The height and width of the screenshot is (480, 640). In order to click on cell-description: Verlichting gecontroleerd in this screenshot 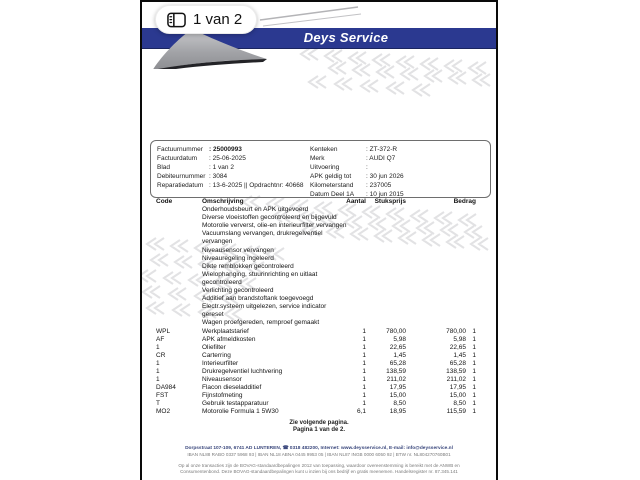, I will do `click(238, 291)`.